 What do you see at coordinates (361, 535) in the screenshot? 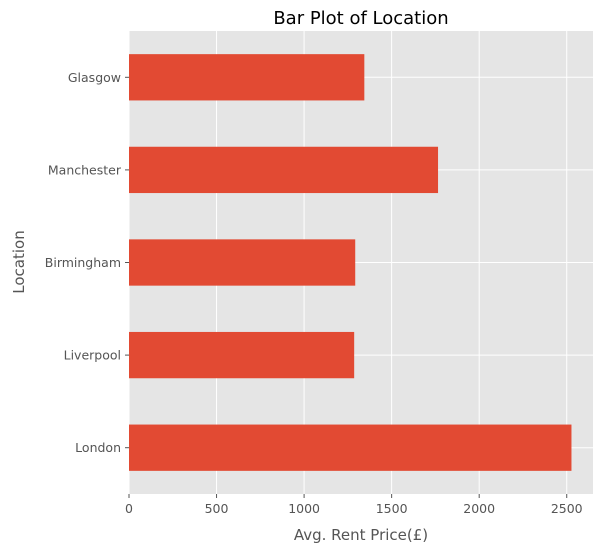
I see `x-axis-label: Avg. Rent Price(£)` at bounding box center [361, 535].